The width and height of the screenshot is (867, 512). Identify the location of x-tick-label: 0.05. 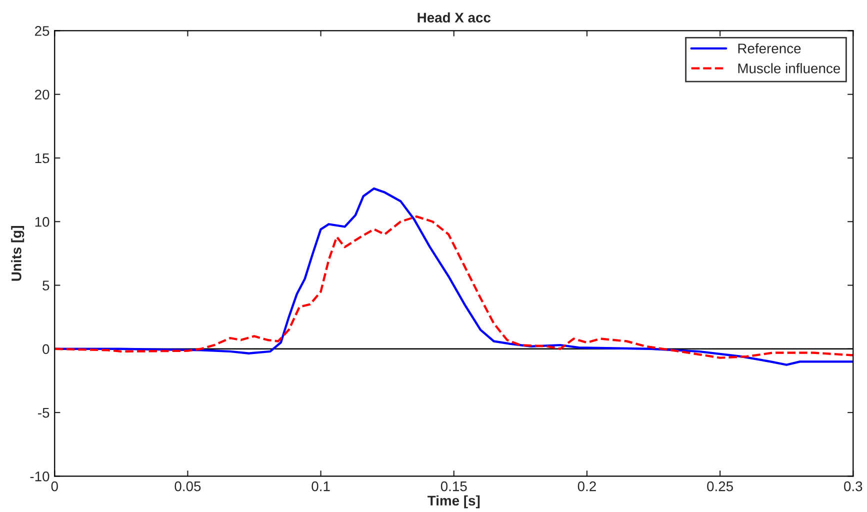
(187, 486).